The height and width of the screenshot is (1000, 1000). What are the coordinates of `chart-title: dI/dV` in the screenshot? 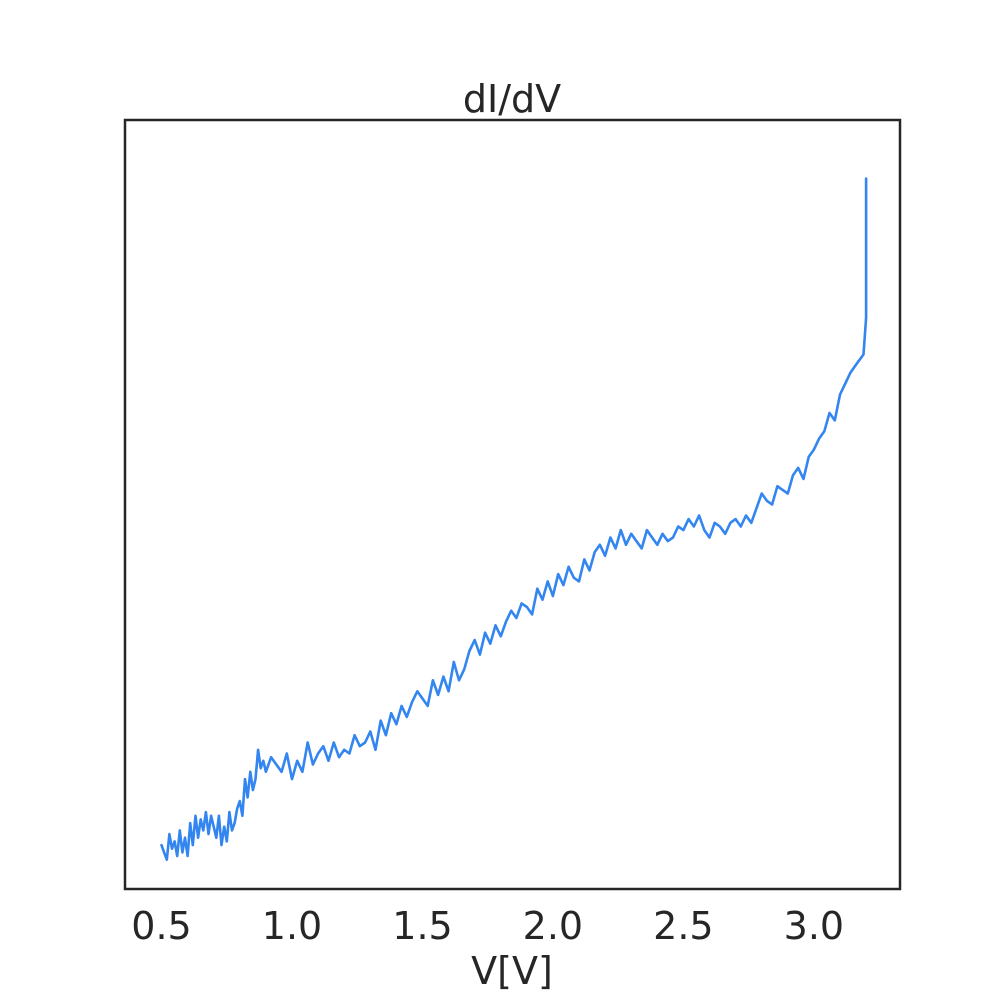 It's located at (512, 99).